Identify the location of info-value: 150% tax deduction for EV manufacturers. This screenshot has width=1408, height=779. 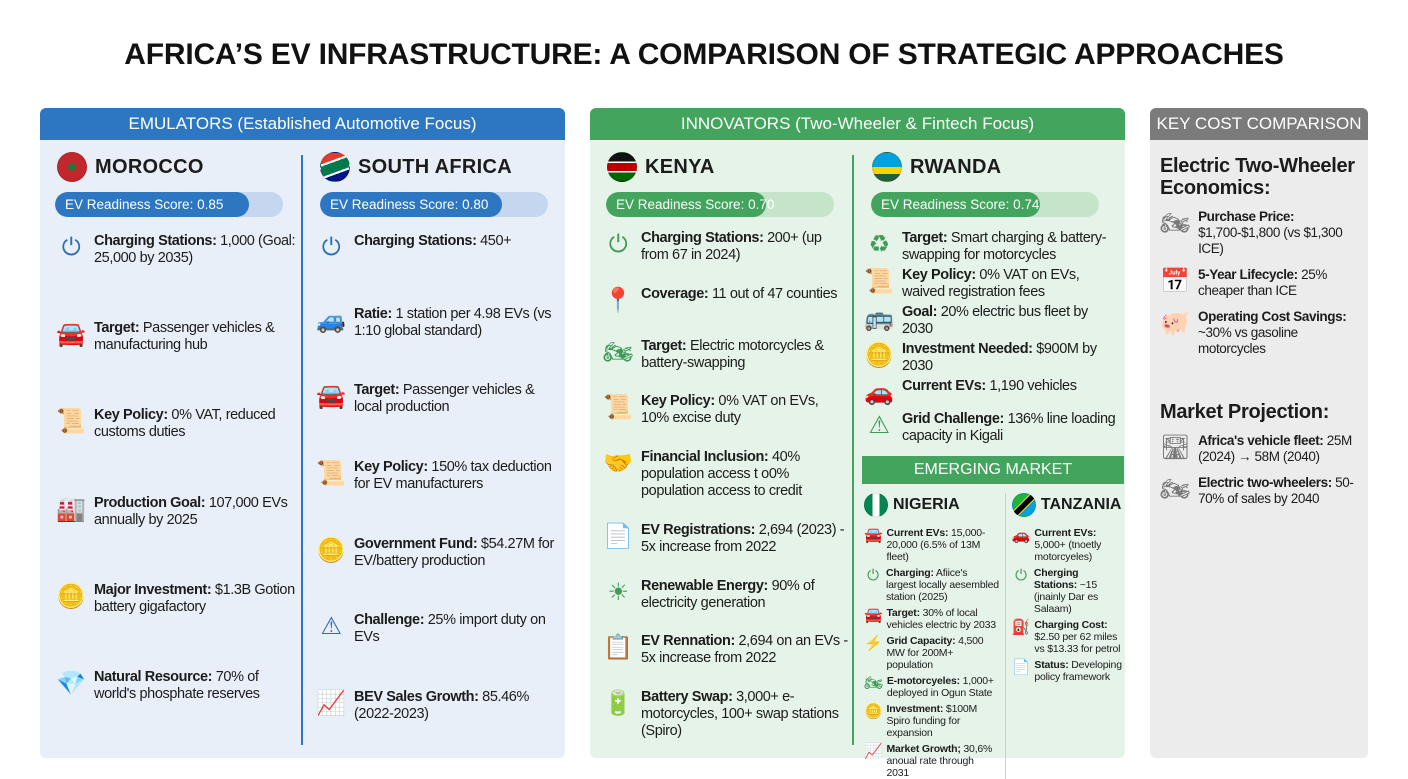
(453, 475).